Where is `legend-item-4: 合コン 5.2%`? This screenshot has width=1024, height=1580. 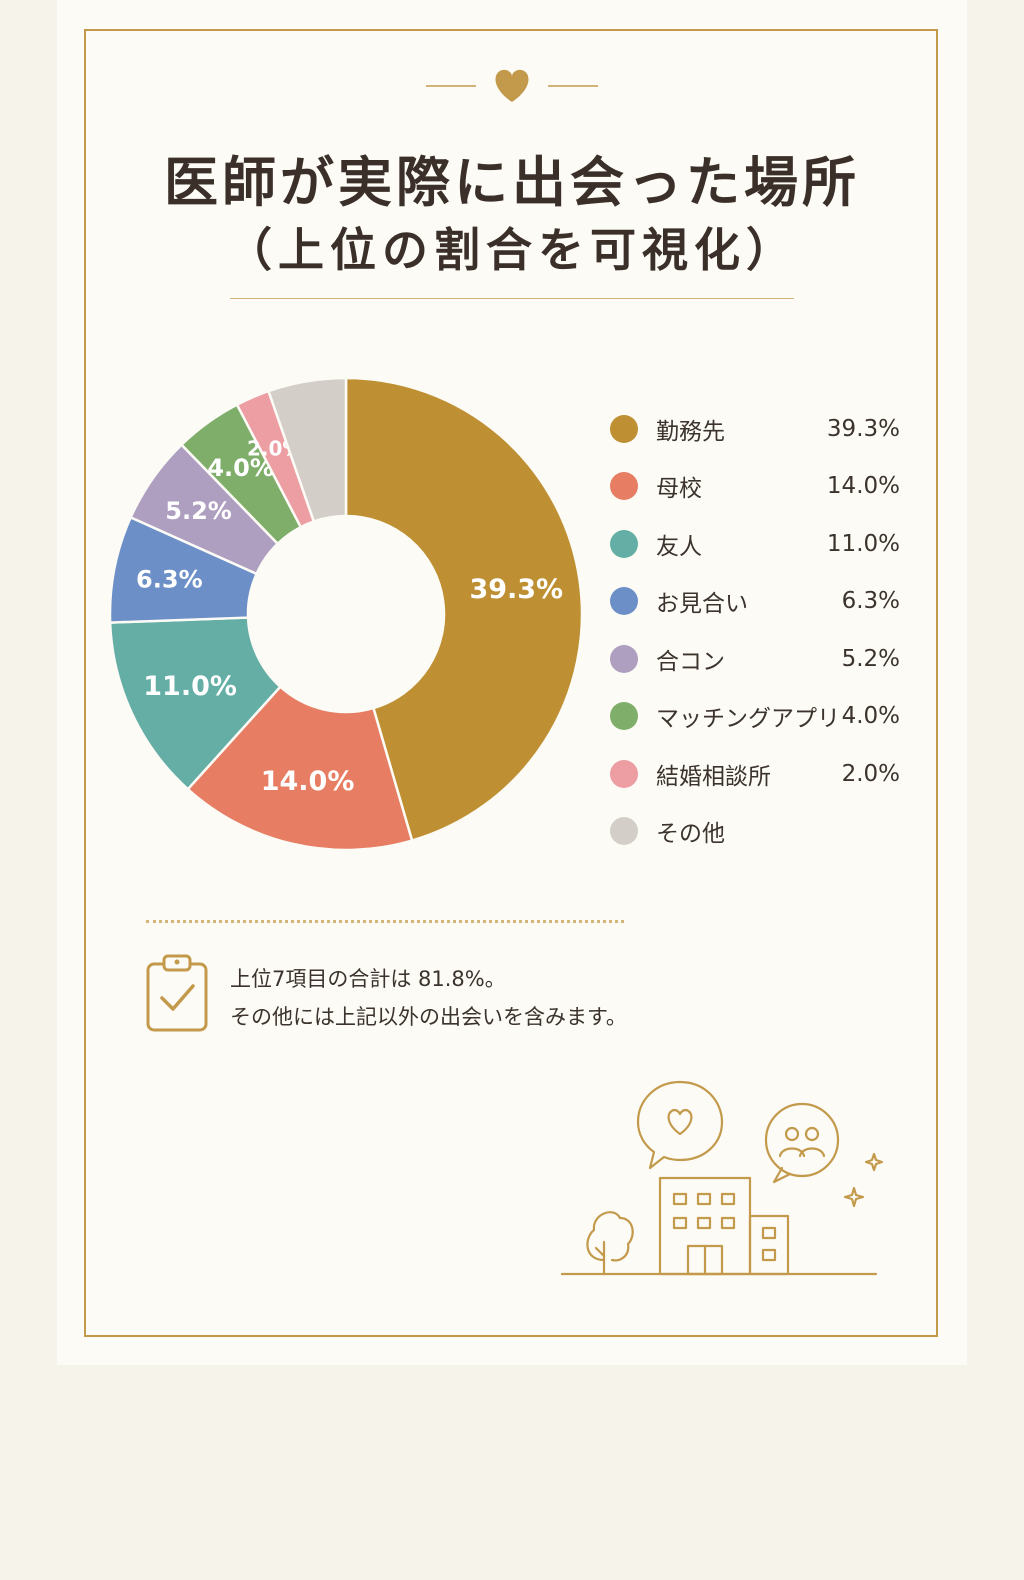 legend-item-4: 合コン 5.2% is located at coordinates (758, 659).